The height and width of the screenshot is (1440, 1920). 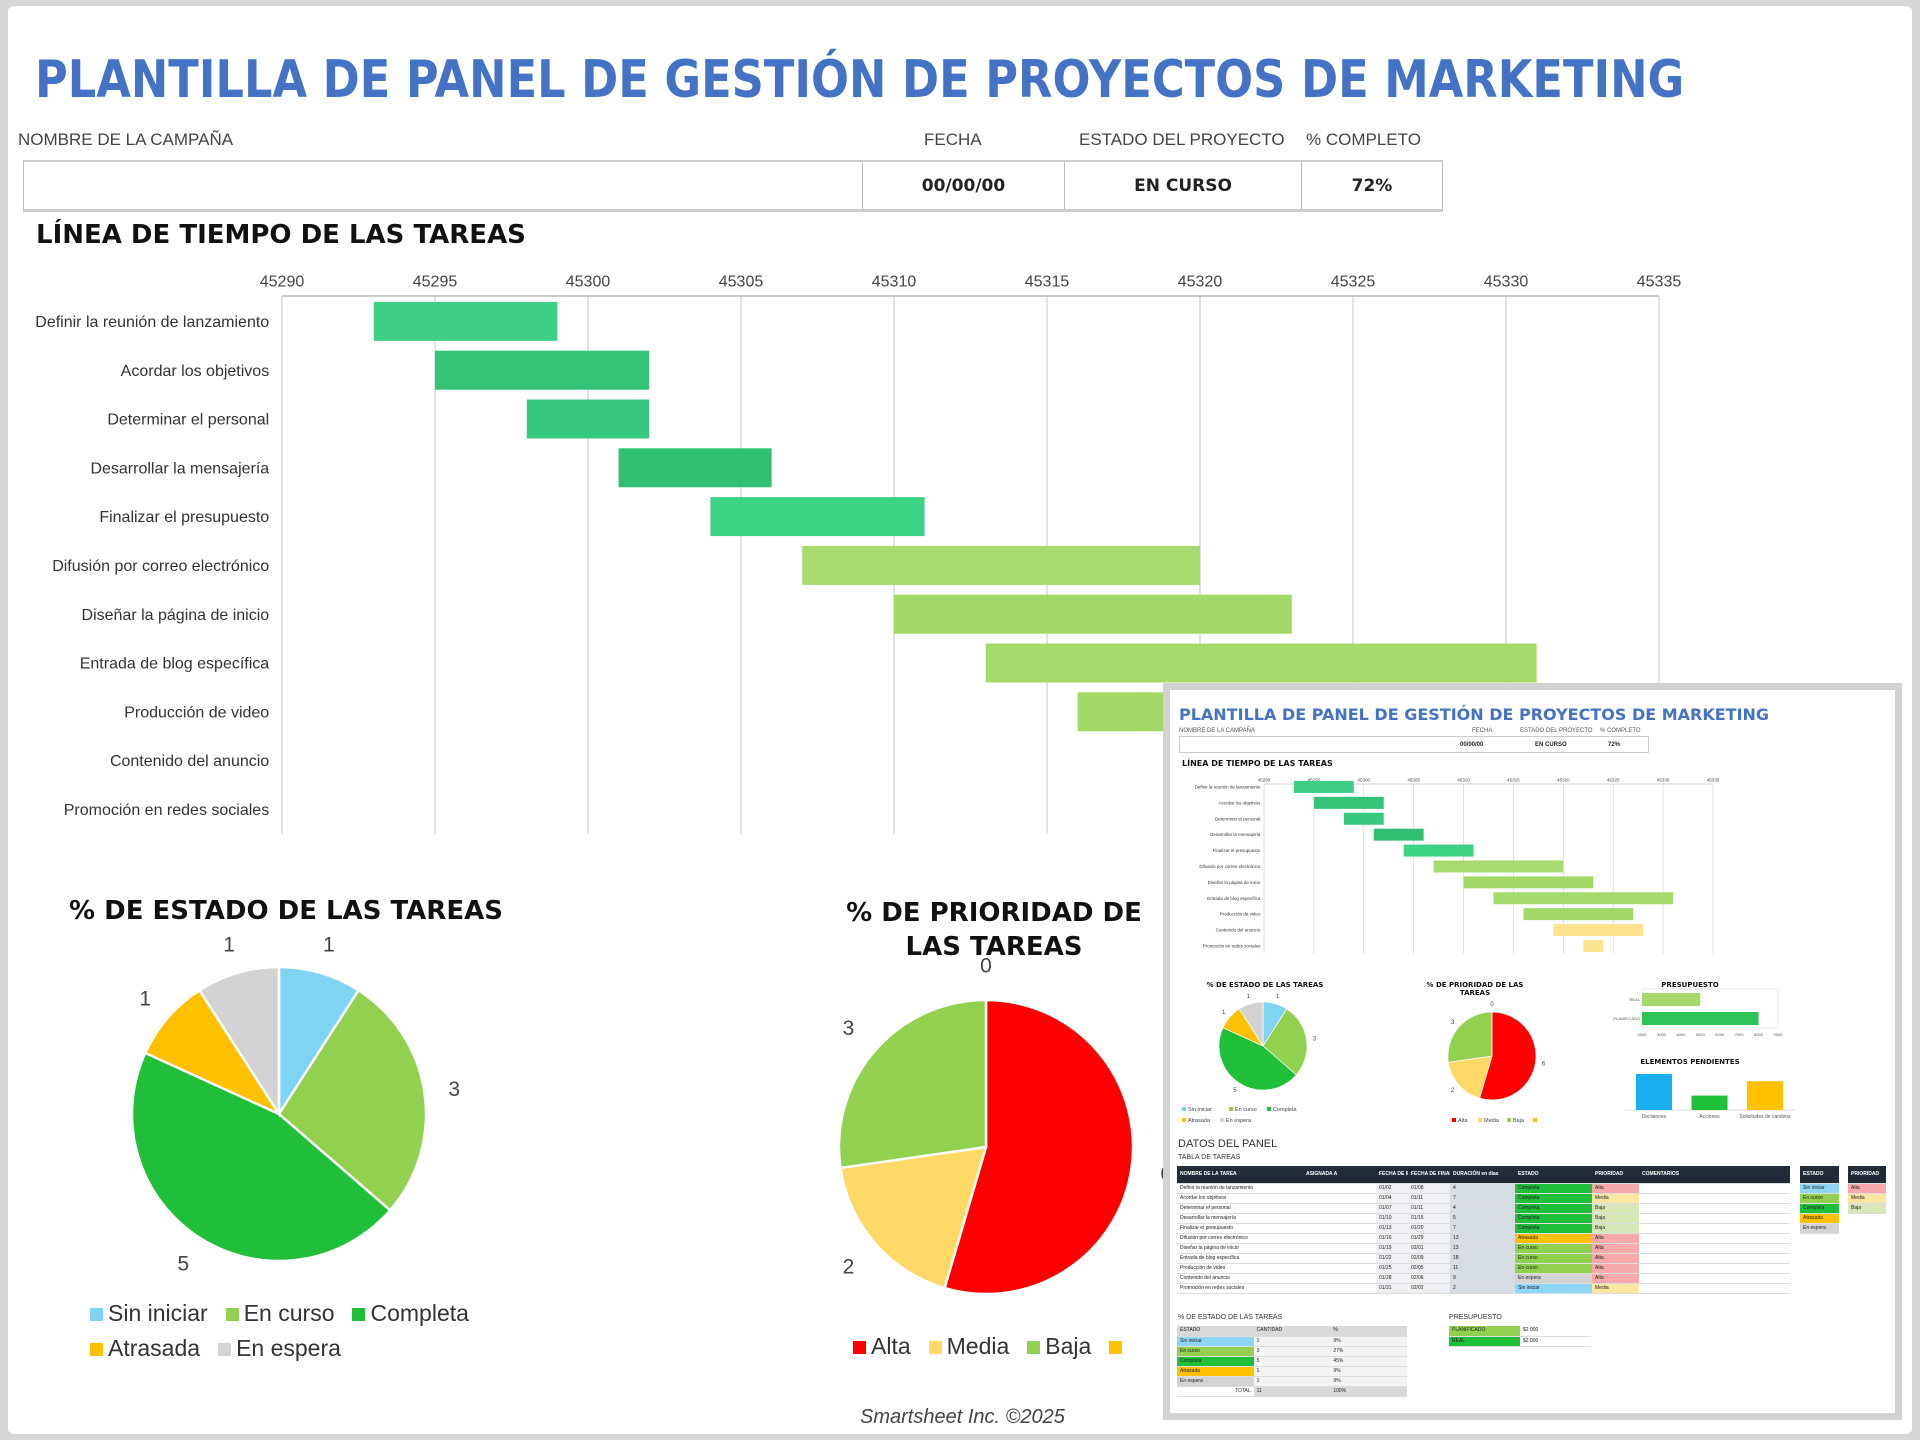 I want to click on thumb-status-title: % DE ESTADO DE LAS TAREAS, so click(x=1265, y=985).